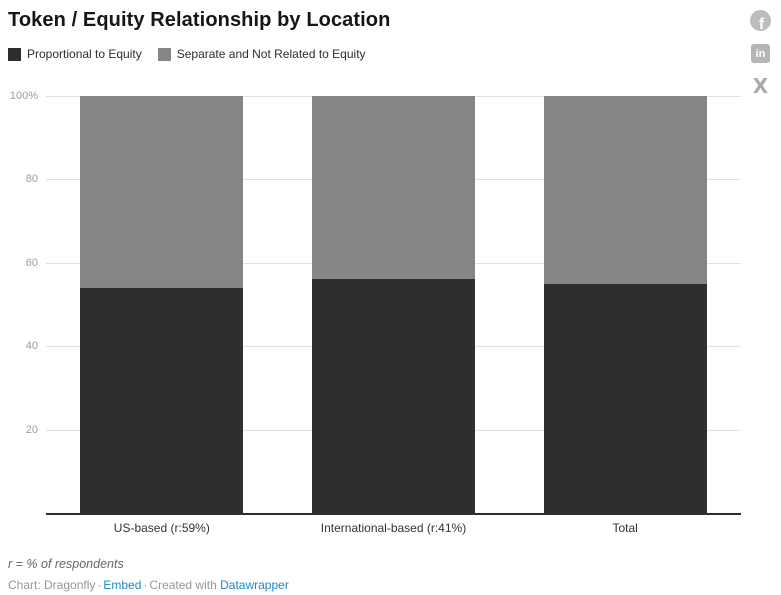 This screenshot has height=595, width=781. Describe the element at coordinates (271, 54) in the screenshot. I see `legend-label: Separate and Not Related to Equity` at that location.